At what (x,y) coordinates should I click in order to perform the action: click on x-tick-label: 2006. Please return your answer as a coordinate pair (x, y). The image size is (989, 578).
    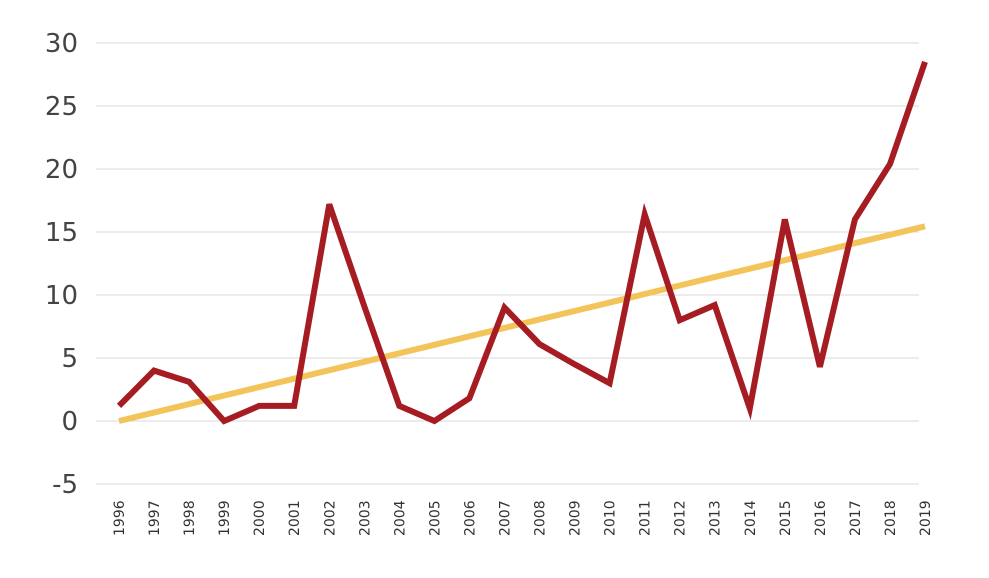
    Looking at the image, I should click on (470, 518).